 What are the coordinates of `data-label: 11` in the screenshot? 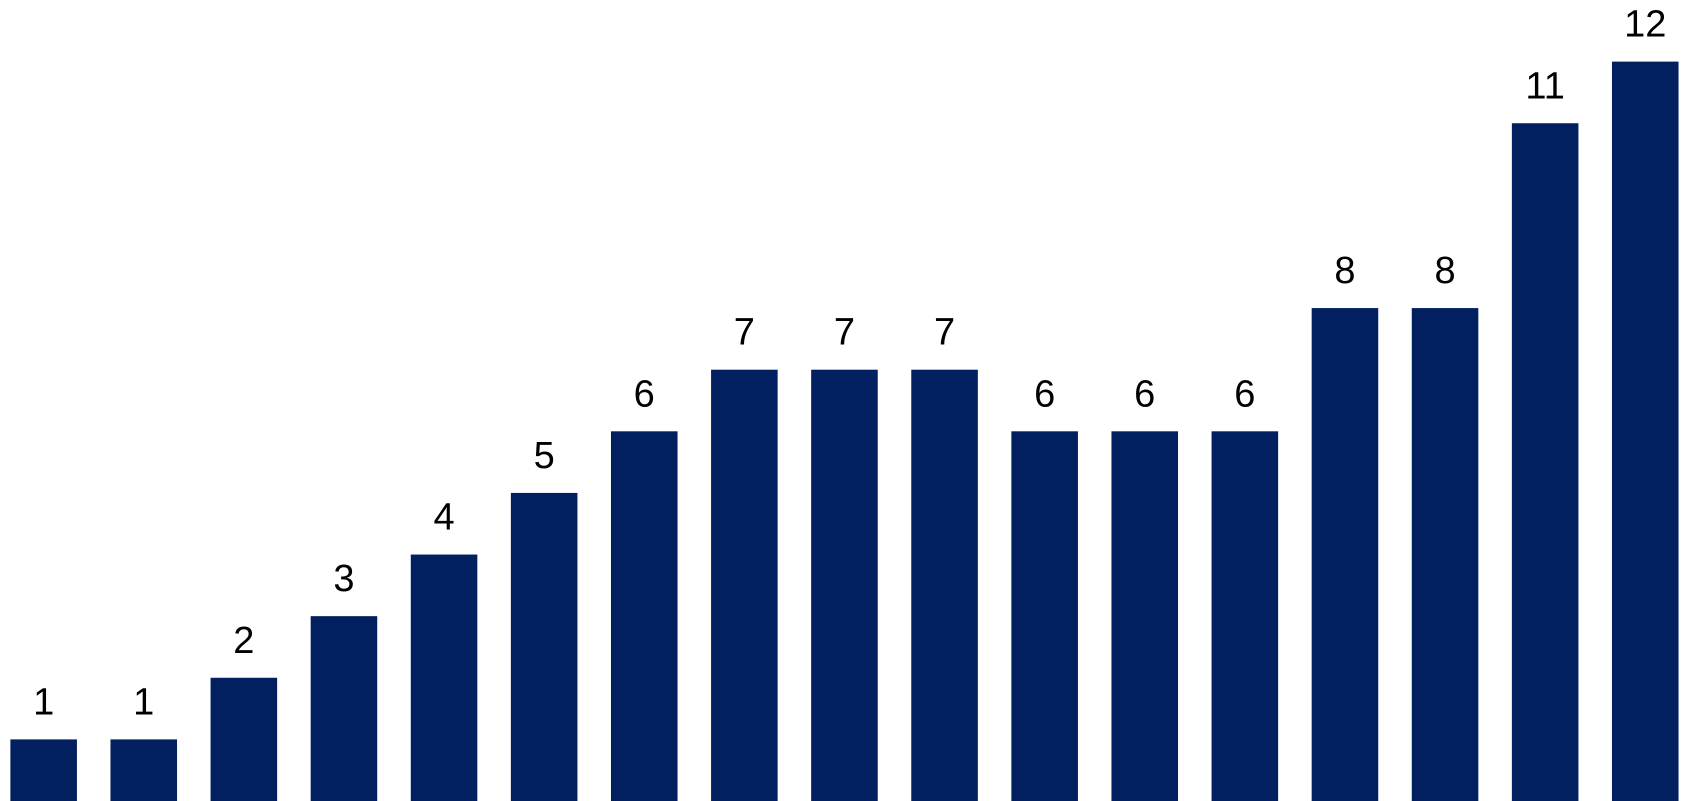 It's located at (1544, 86).